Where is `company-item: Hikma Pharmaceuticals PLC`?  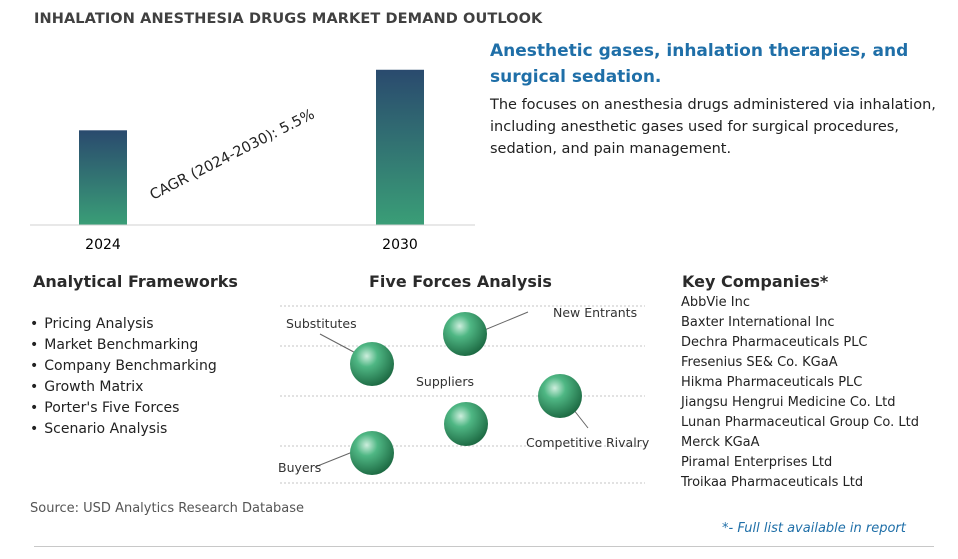
company-item: Hikma Pharmaceuticals PLC is located at coordinates (772, 382).